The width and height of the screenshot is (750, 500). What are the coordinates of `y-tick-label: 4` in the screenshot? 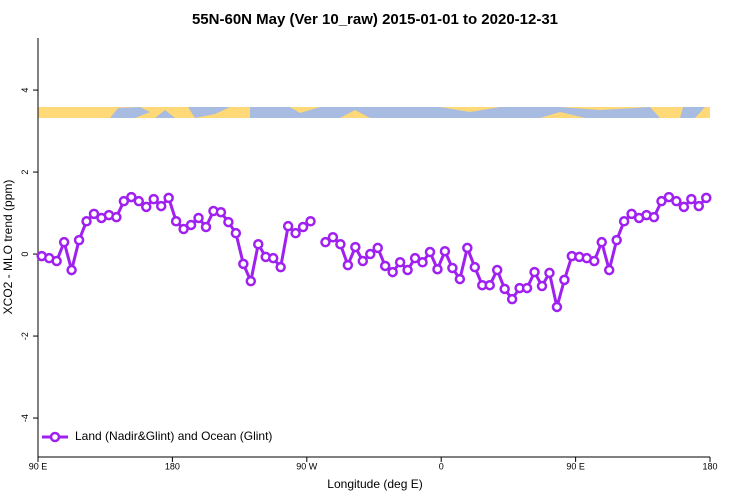 It's located at (25, 90).